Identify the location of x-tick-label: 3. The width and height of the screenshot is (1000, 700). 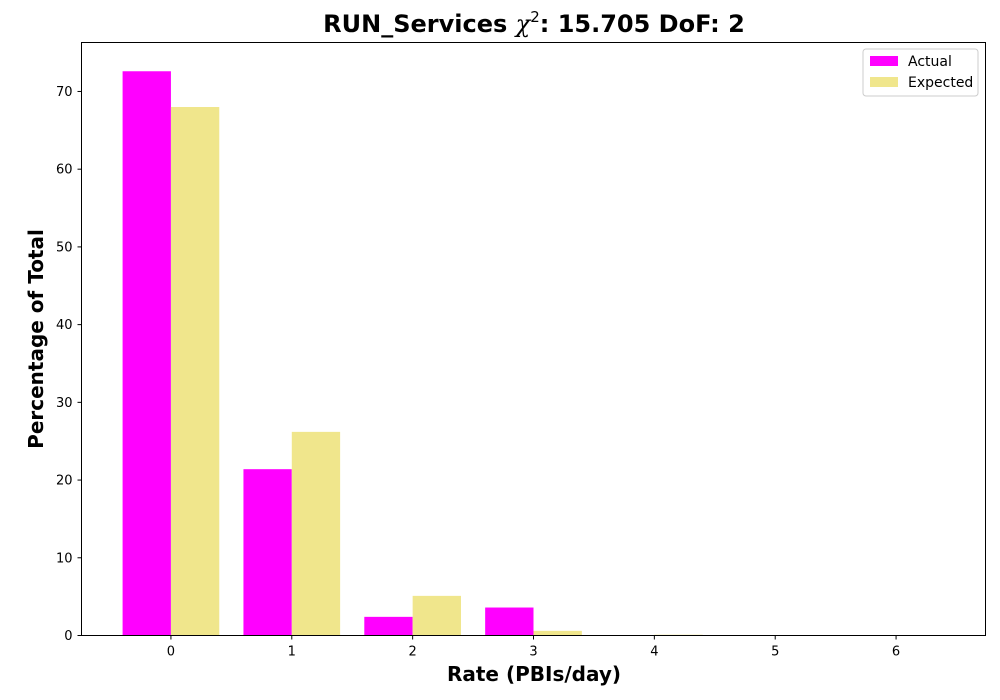
(533, 652).